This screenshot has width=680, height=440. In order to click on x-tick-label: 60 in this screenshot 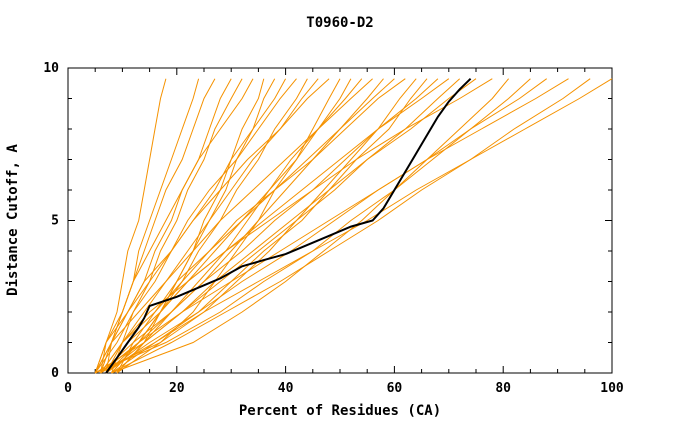, I will do `click(395, 388)`.